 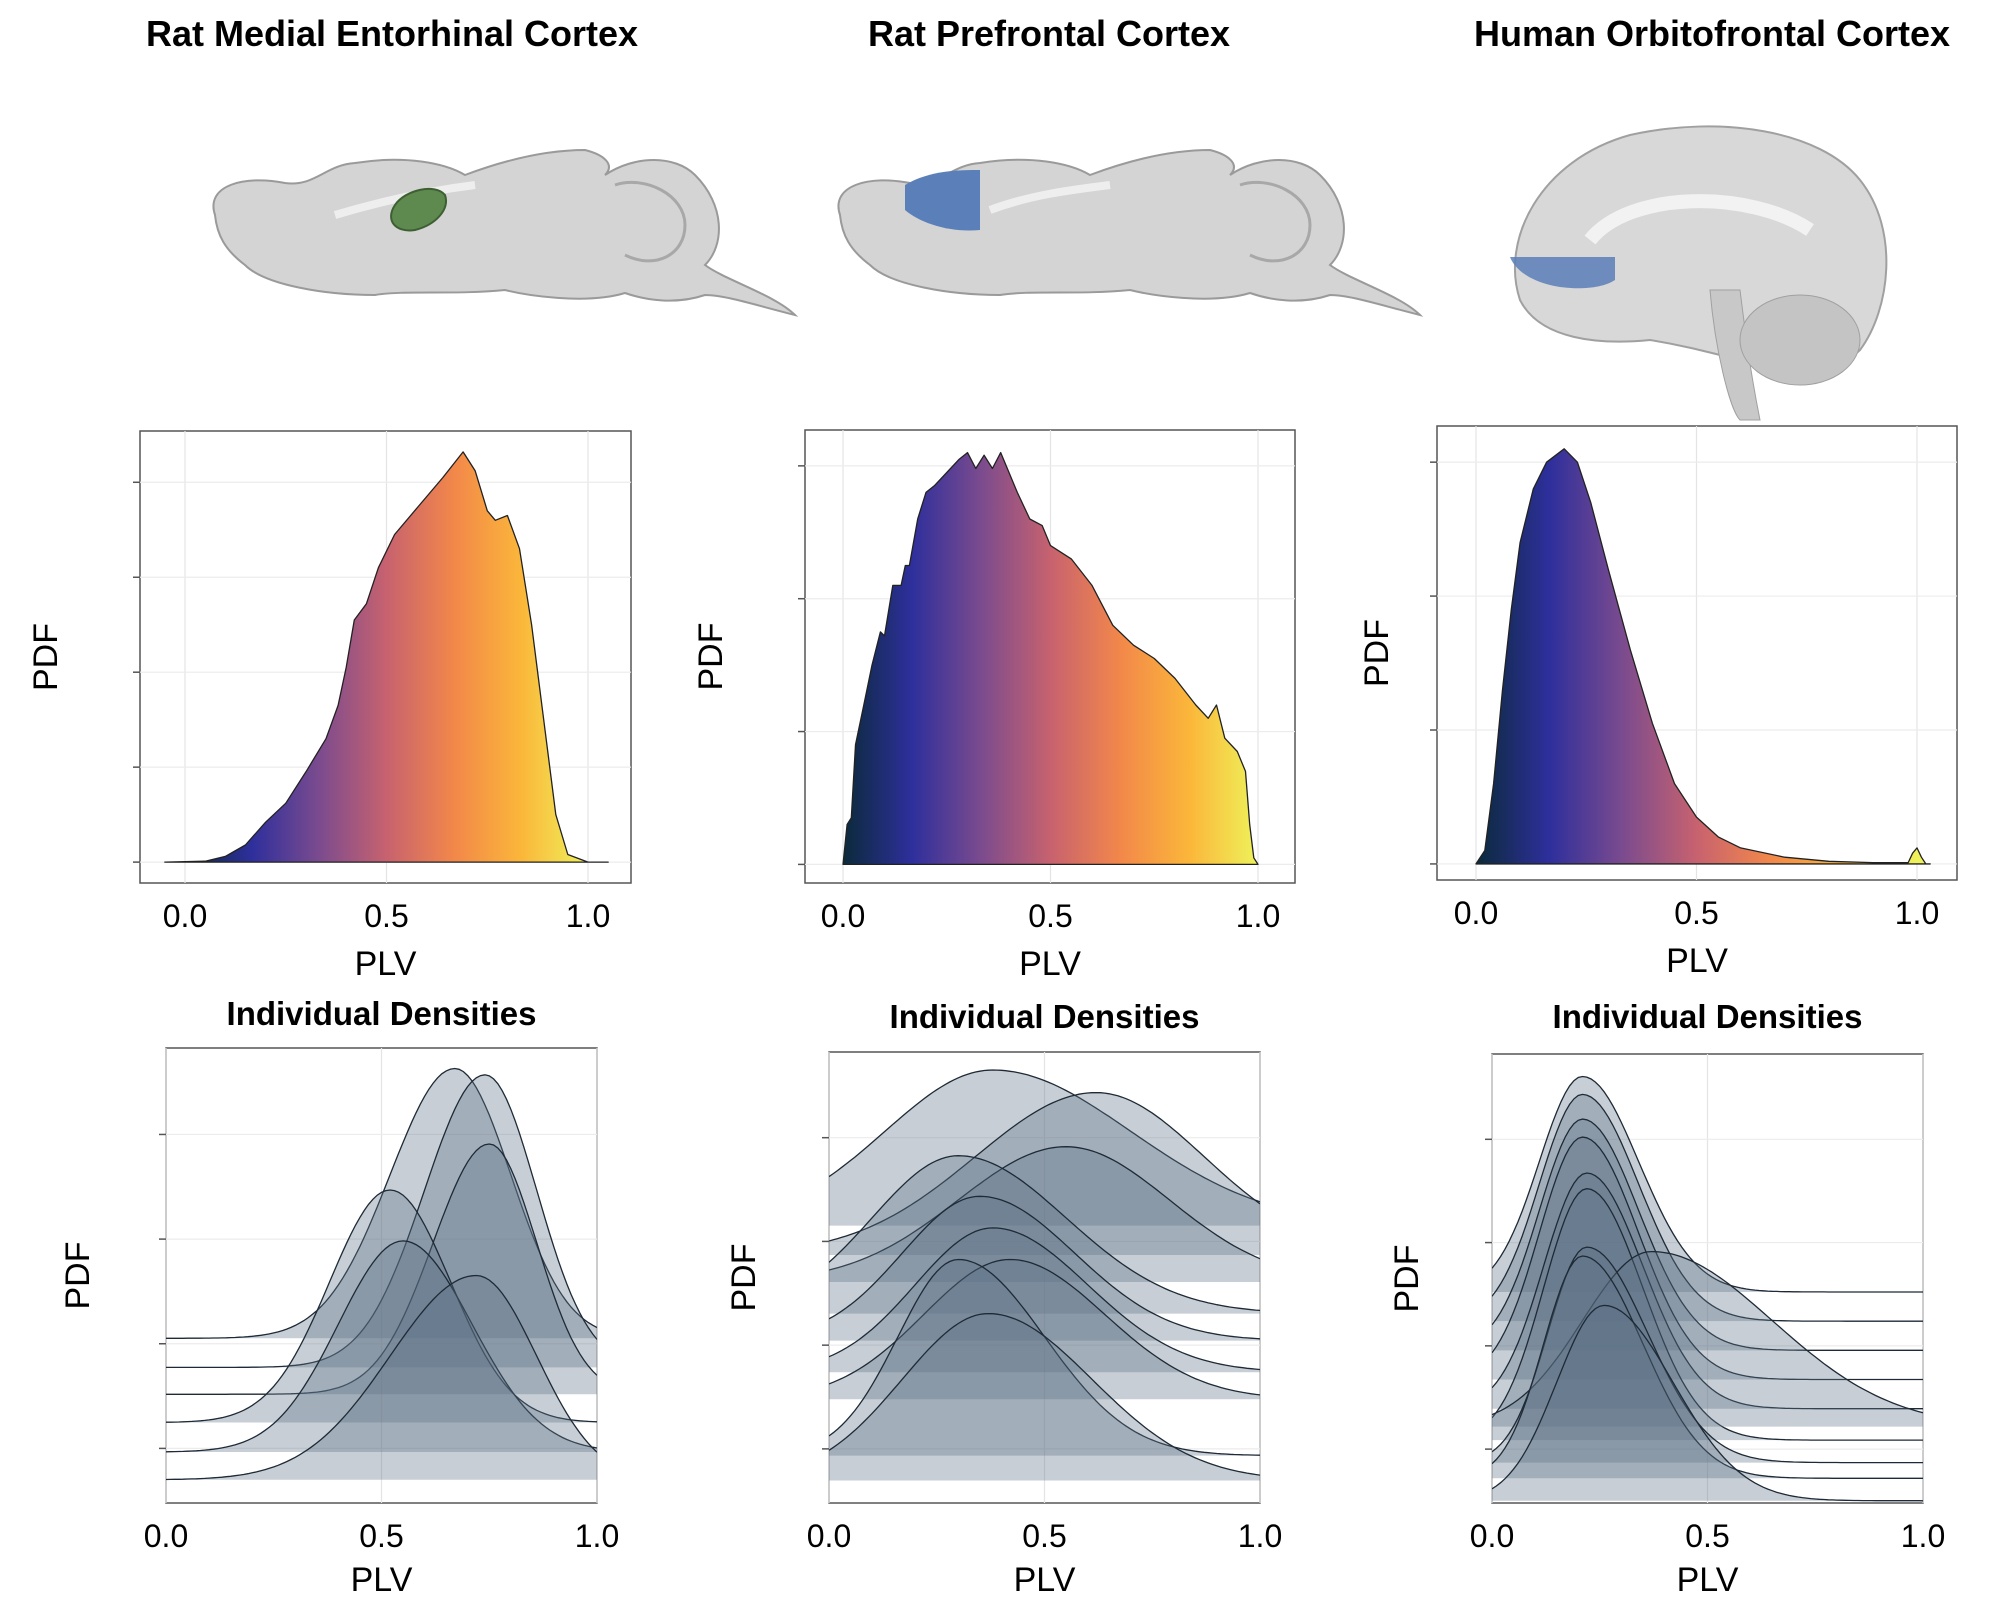 I want to click on rat-brain-mec-illustration, so click(x=505, y=232).